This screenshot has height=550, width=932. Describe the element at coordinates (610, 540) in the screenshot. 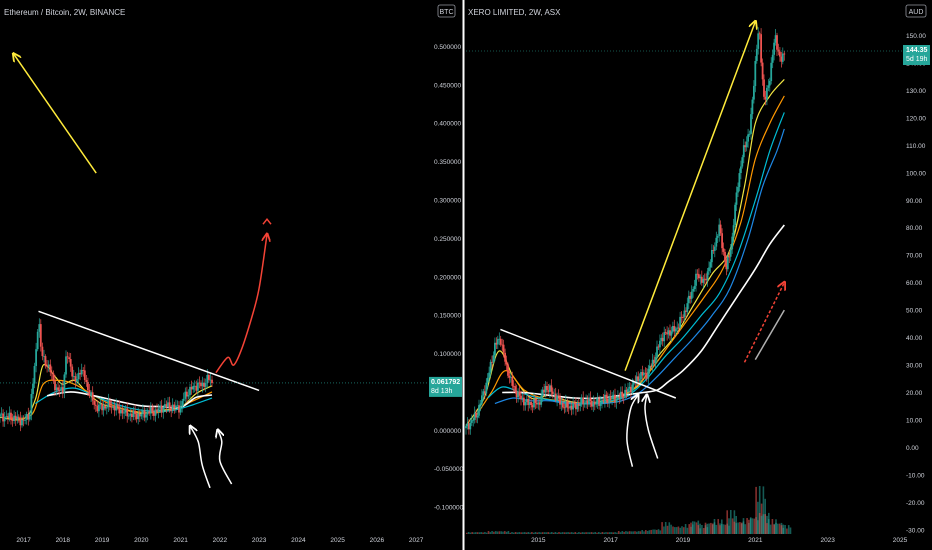

I see `time-axis-tick-label: 2017` at that location.